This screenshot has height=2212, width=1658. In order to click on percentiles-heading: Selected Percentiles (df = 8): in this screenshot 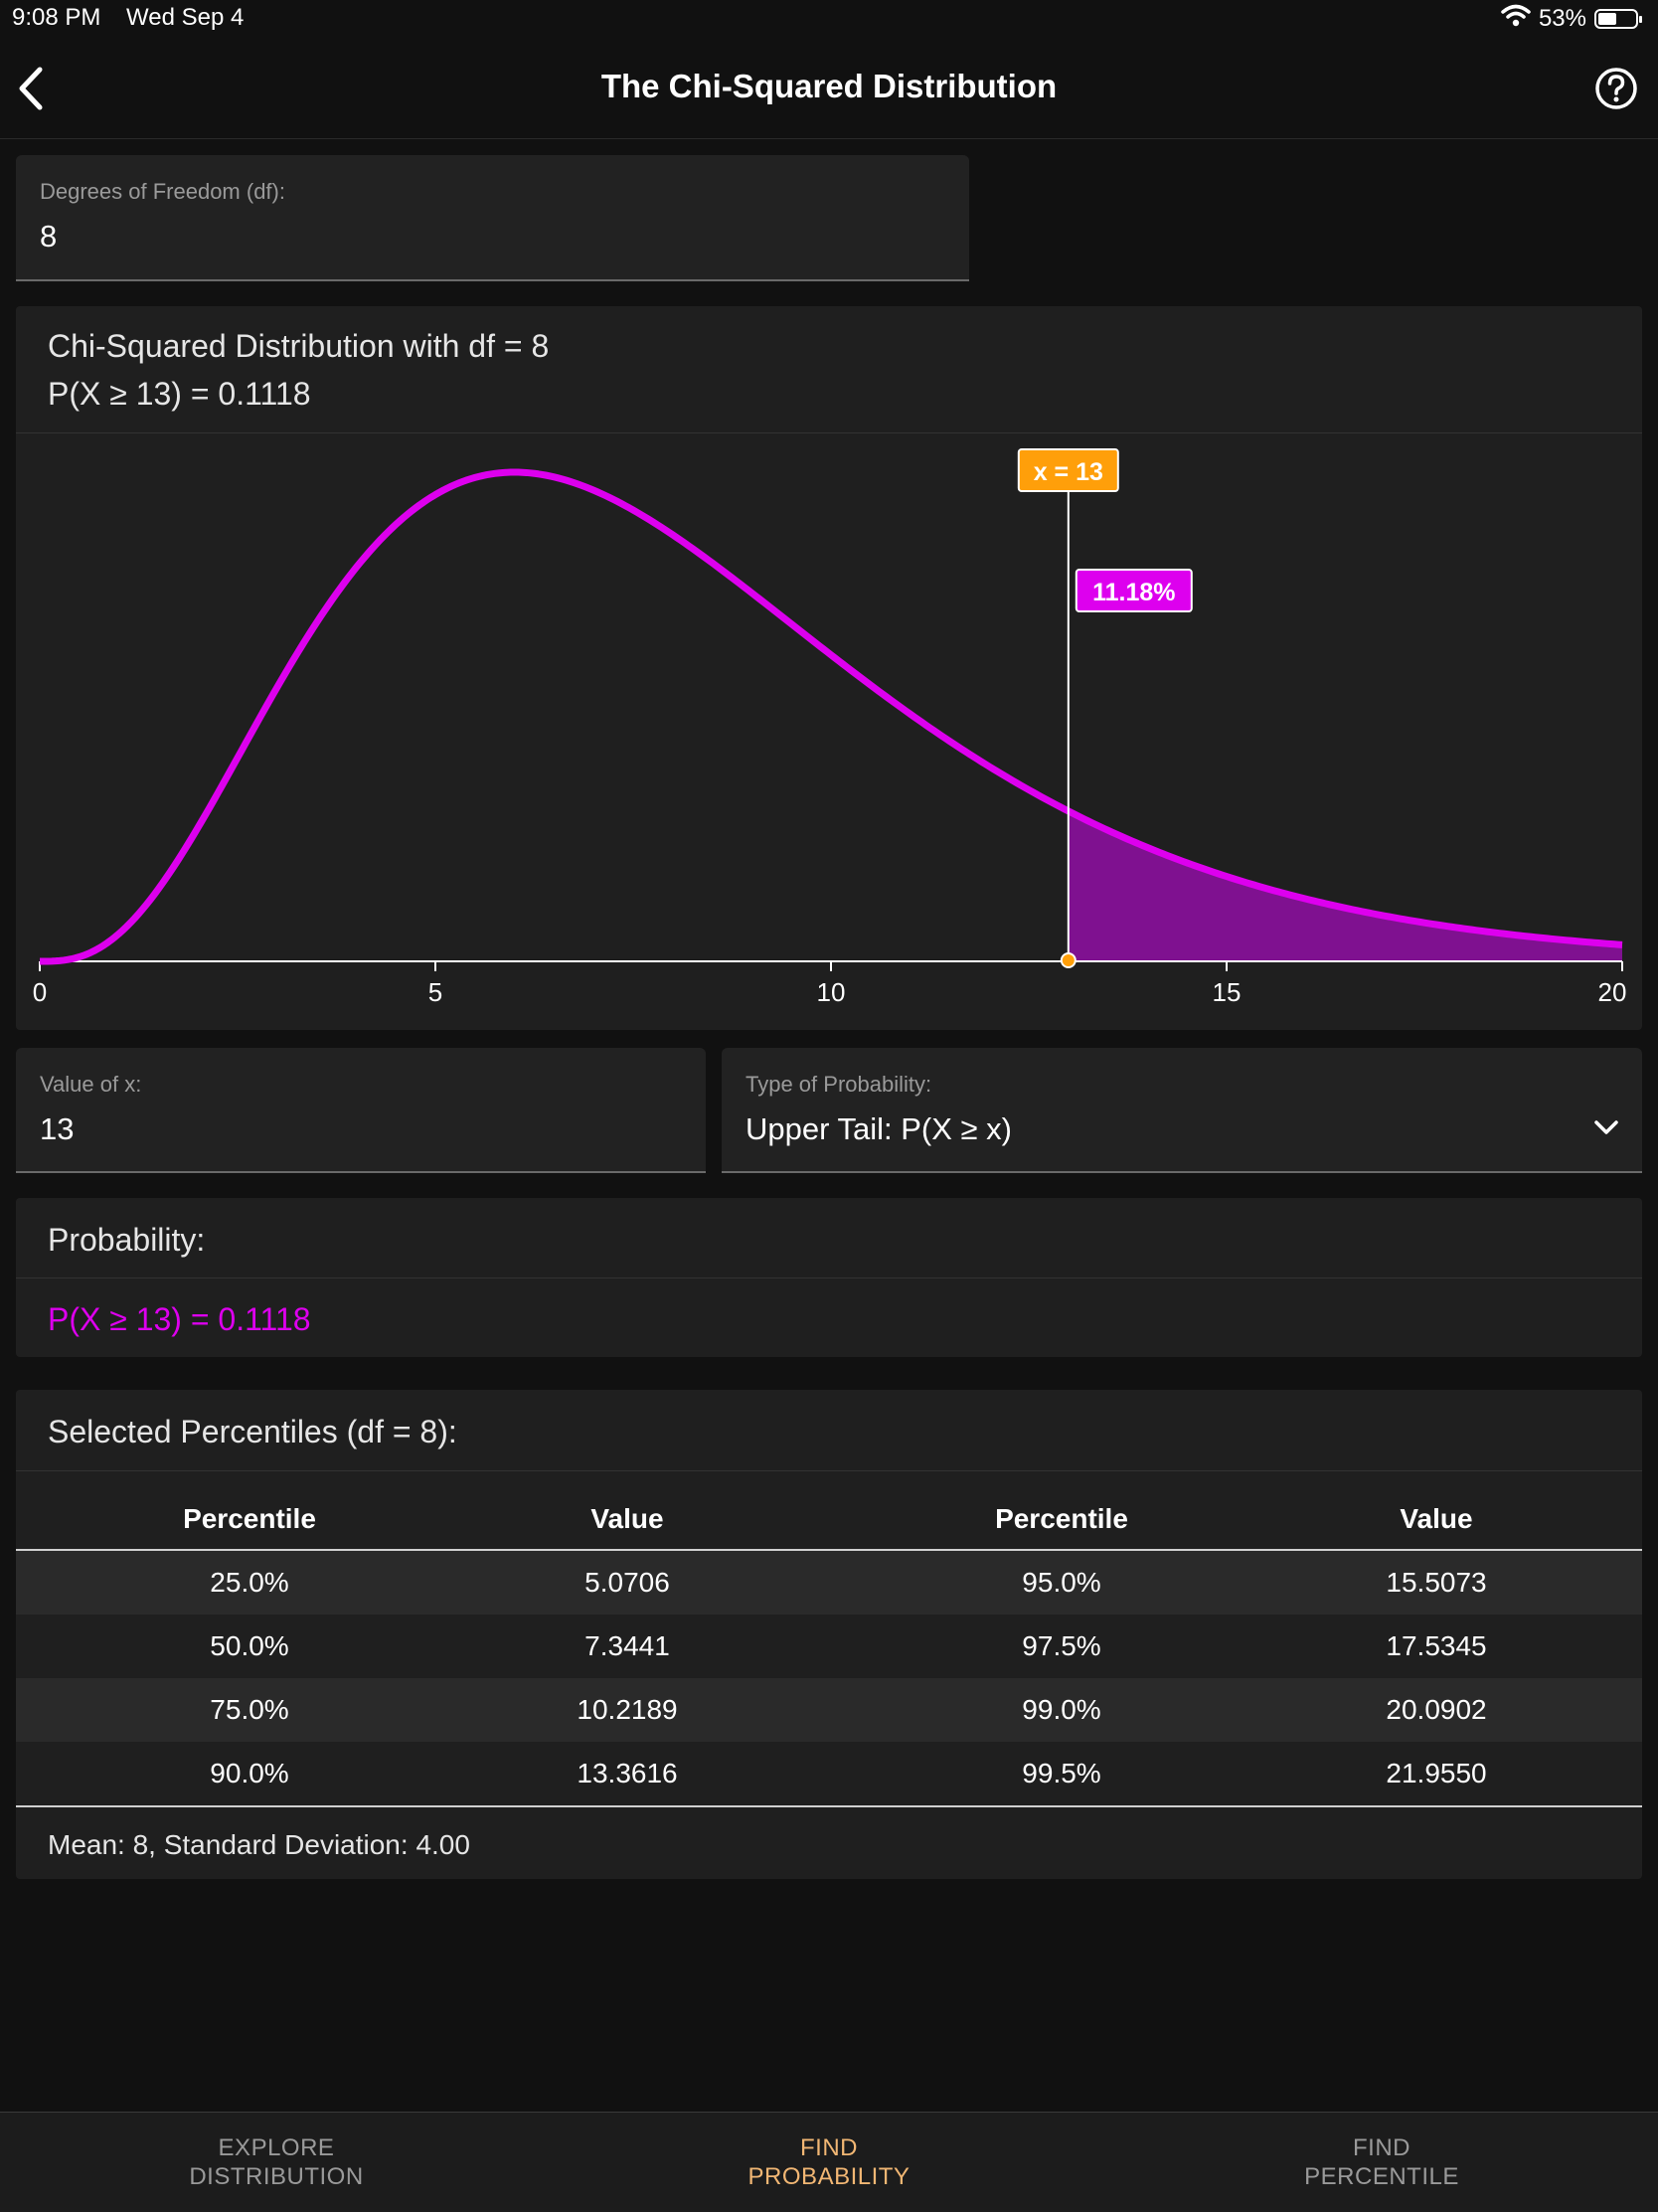, I will do `click(253, 1431)`.